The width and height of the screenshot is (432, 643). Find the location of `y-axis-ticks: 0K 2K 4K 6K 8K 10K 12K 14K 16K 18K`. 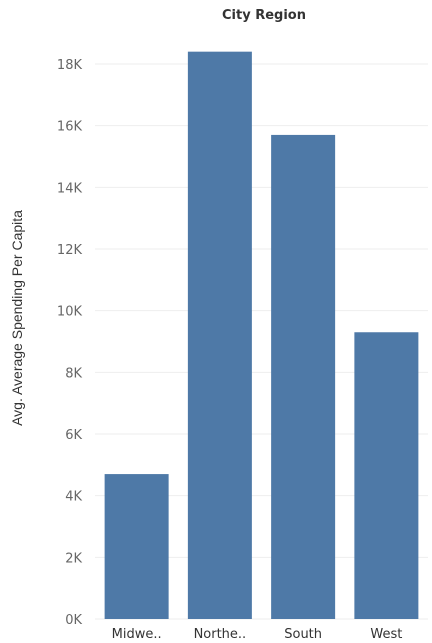

y-axis-ticks: 0K 2K 4K 6K 8K 10K 12K 14K 16K 18K is located at coordinates (70, 343).